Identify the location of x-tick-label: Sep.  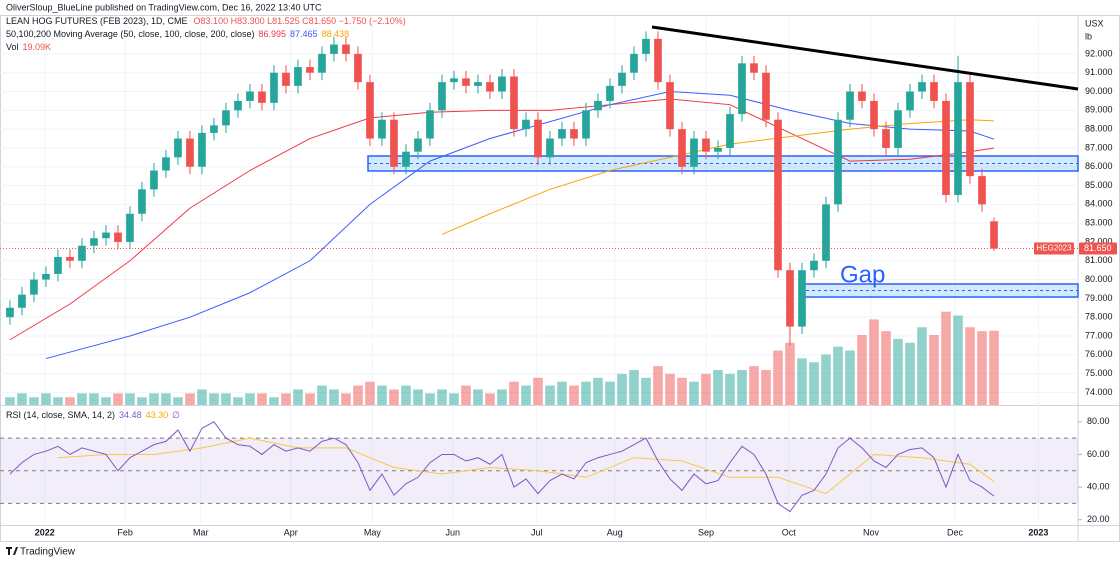
(706, 532).